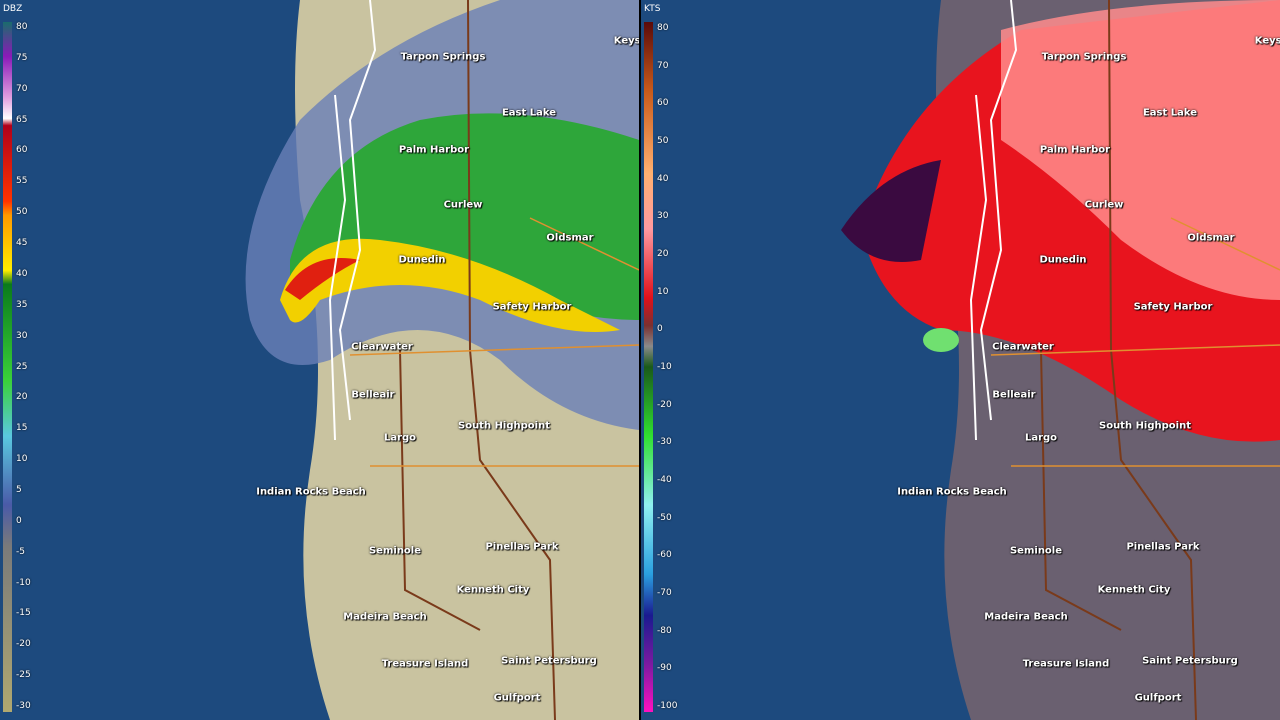 The image size is (1280, 720). I want to click on inbound-velocity, so click(941, 340).